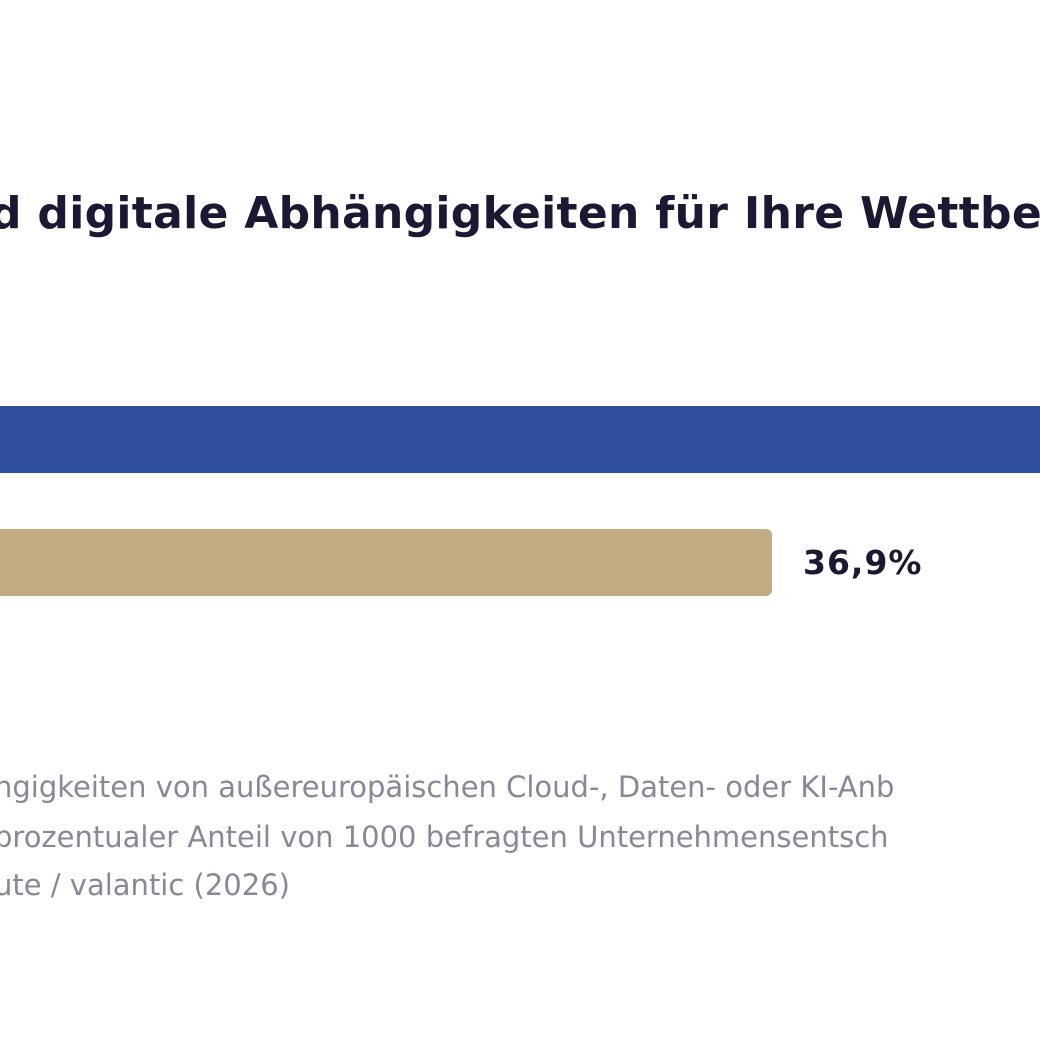 This screenshot has width=1040, height=1040. What do you see at coordinates (145, 885) in the screenshot?
I see `footnote-line-3: ute / valantic (2026)` at bounding box center [145, 885].